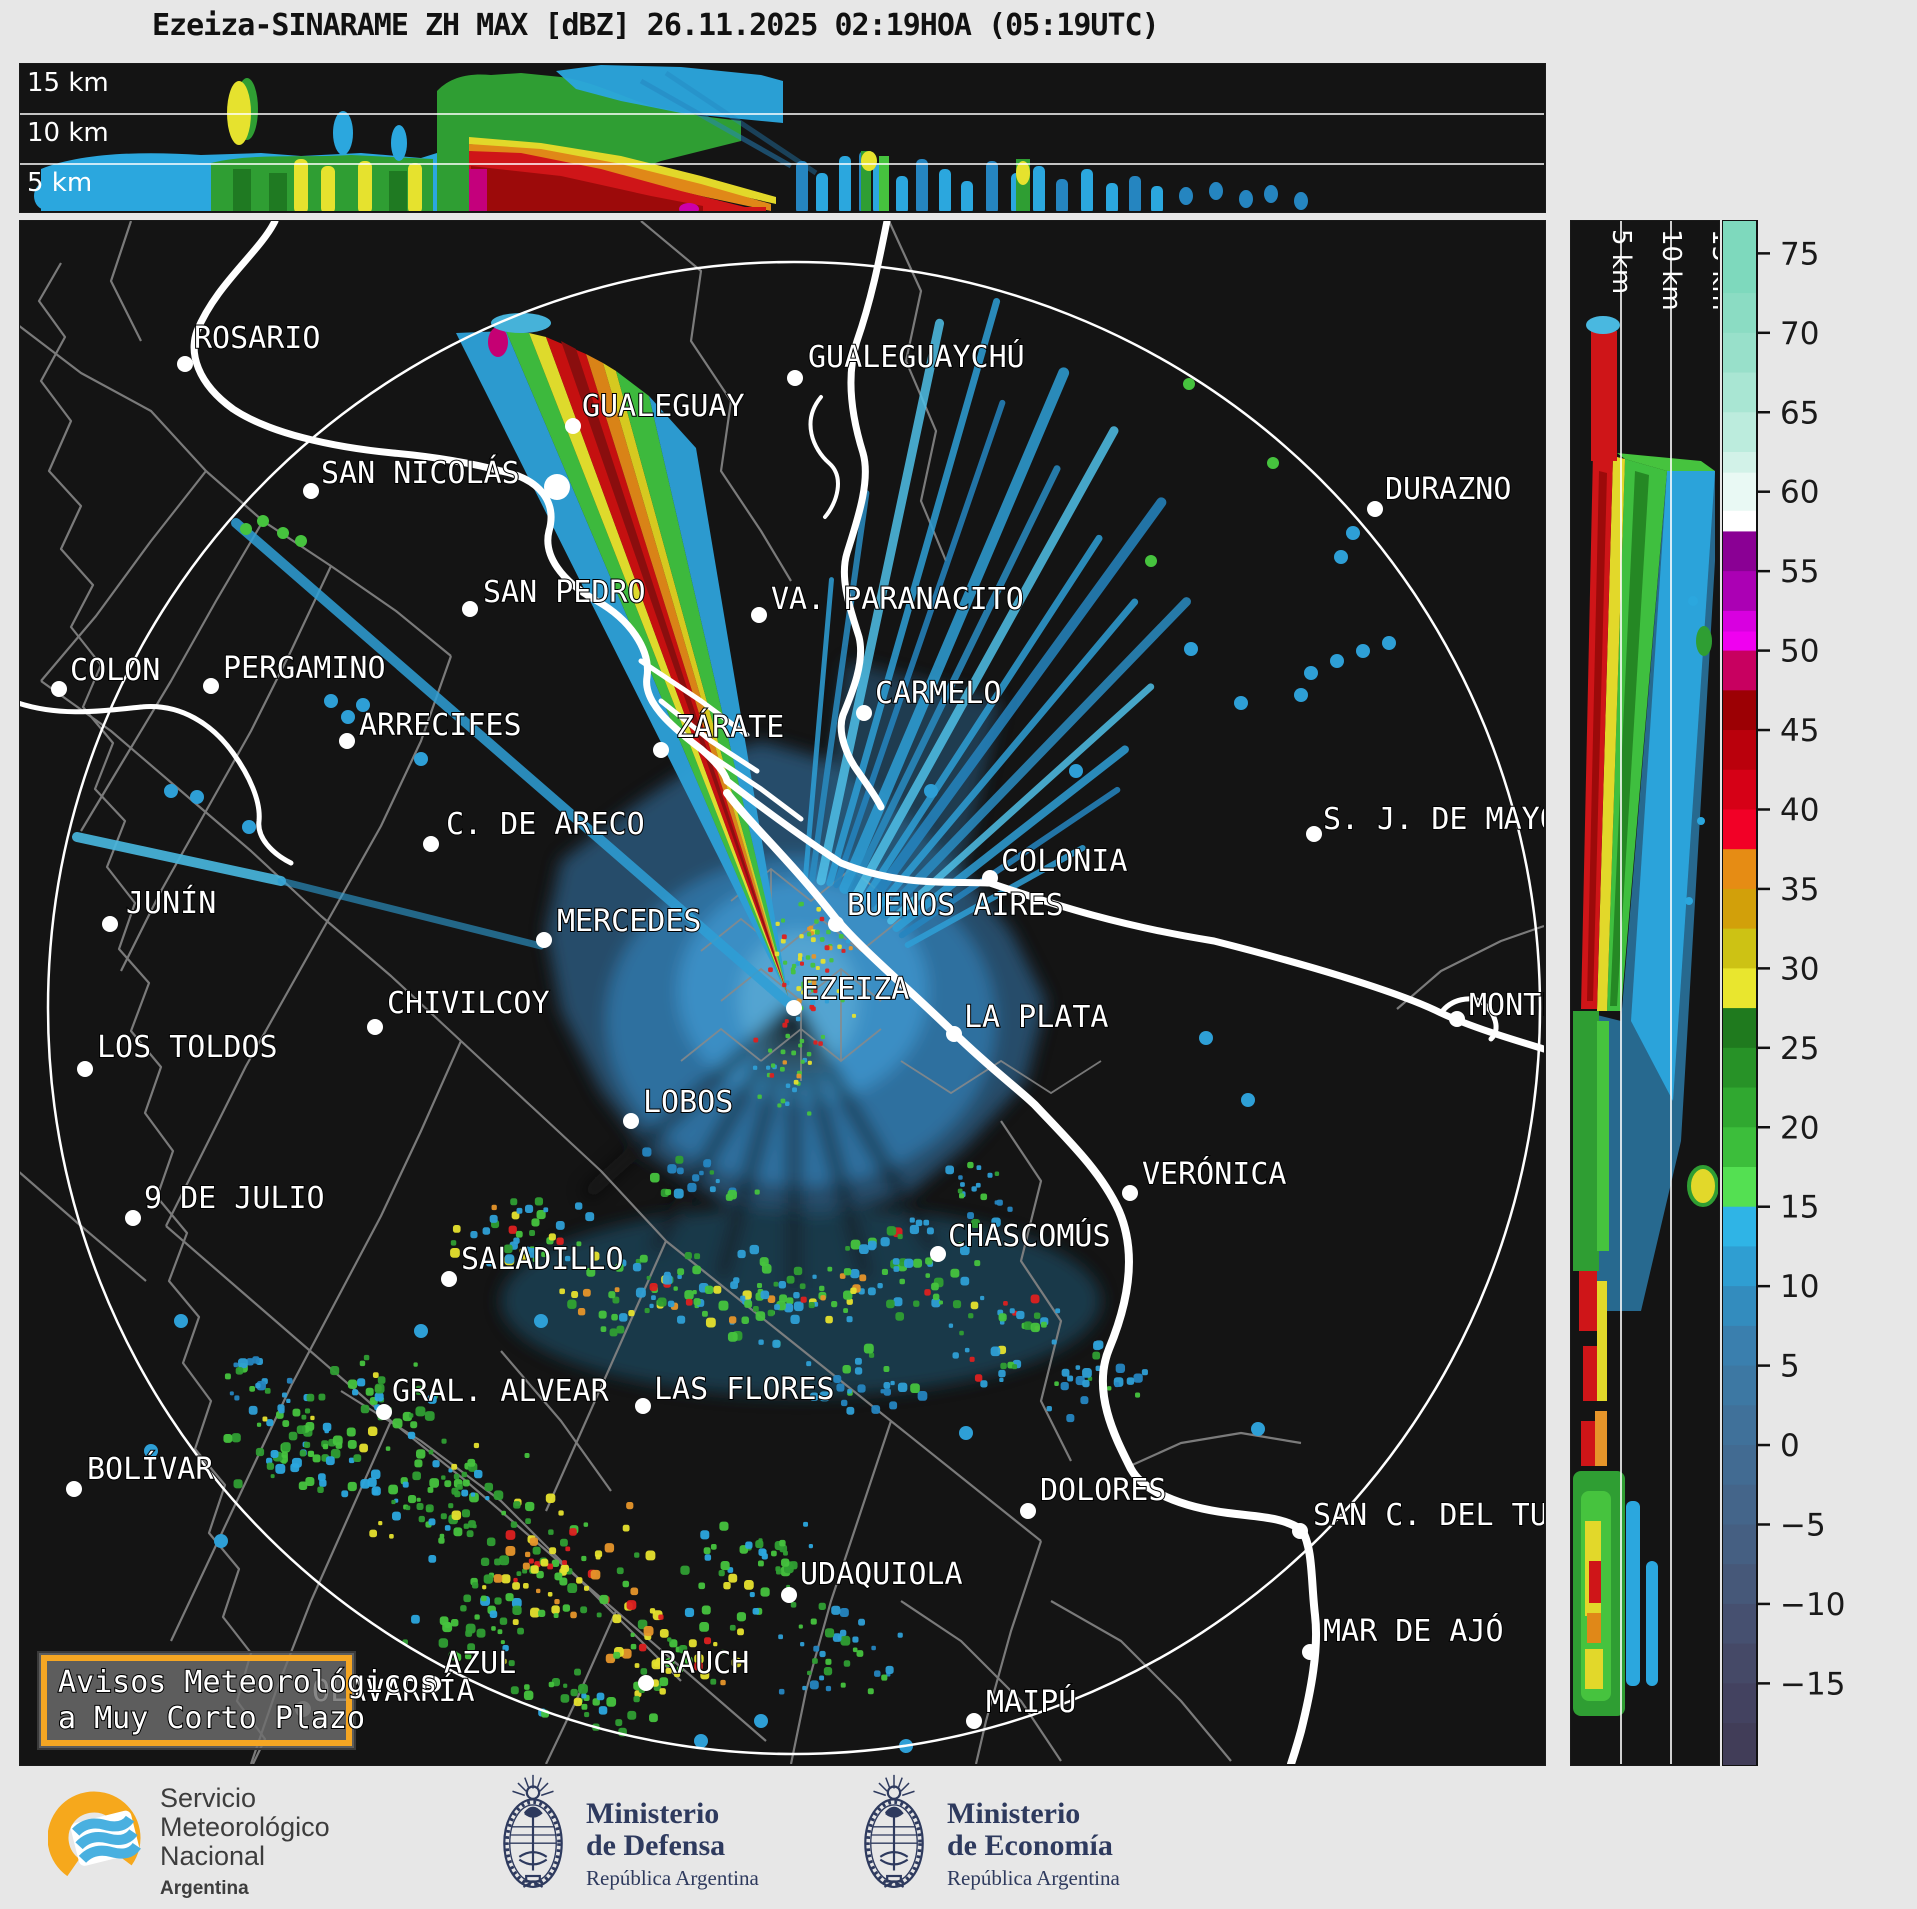 This screenshot has height=1909, width=1917. I want to click on w-streak-bright, so click(179, 859).